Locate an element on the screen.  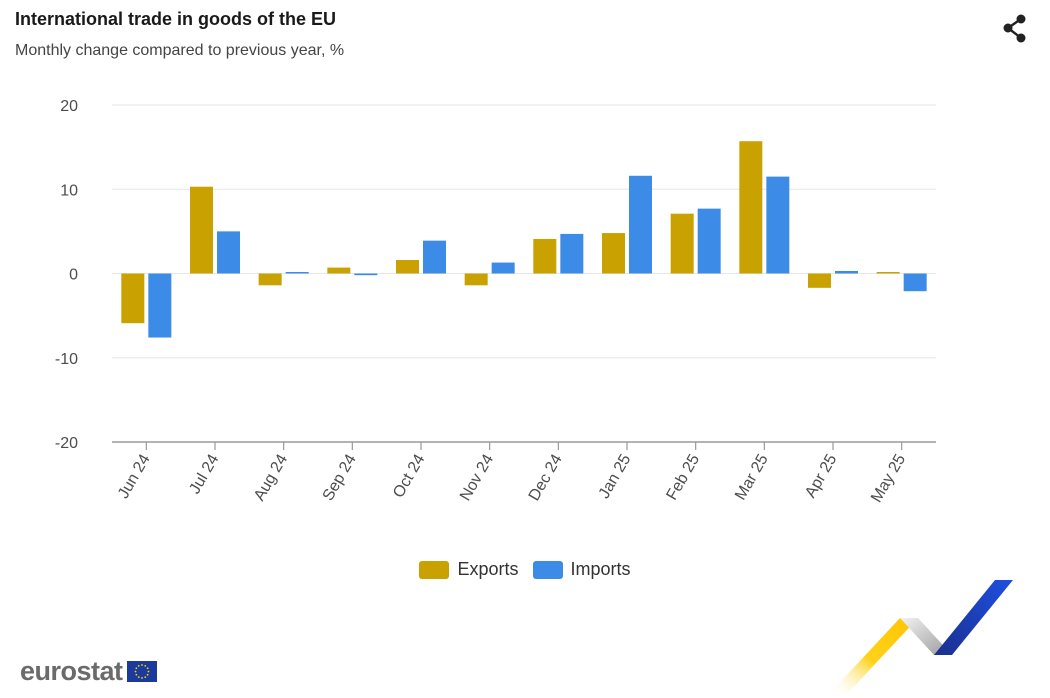
x-tick-label: Sep 24 is located at coordinates (340, 477).